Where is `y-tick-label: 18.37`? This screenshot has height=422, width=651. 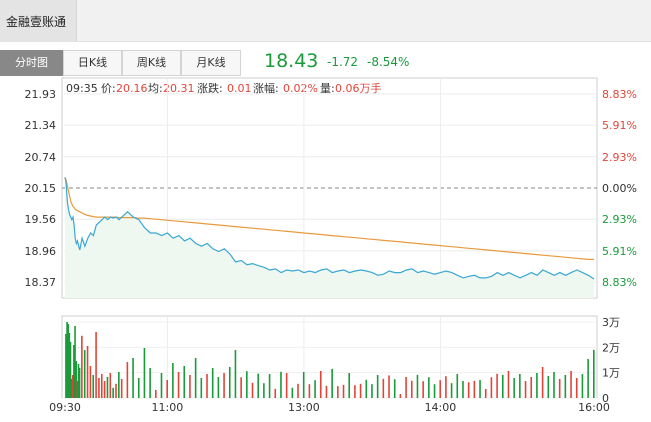 y-tick-label: 18.37 is located at coordinates (41, 282).